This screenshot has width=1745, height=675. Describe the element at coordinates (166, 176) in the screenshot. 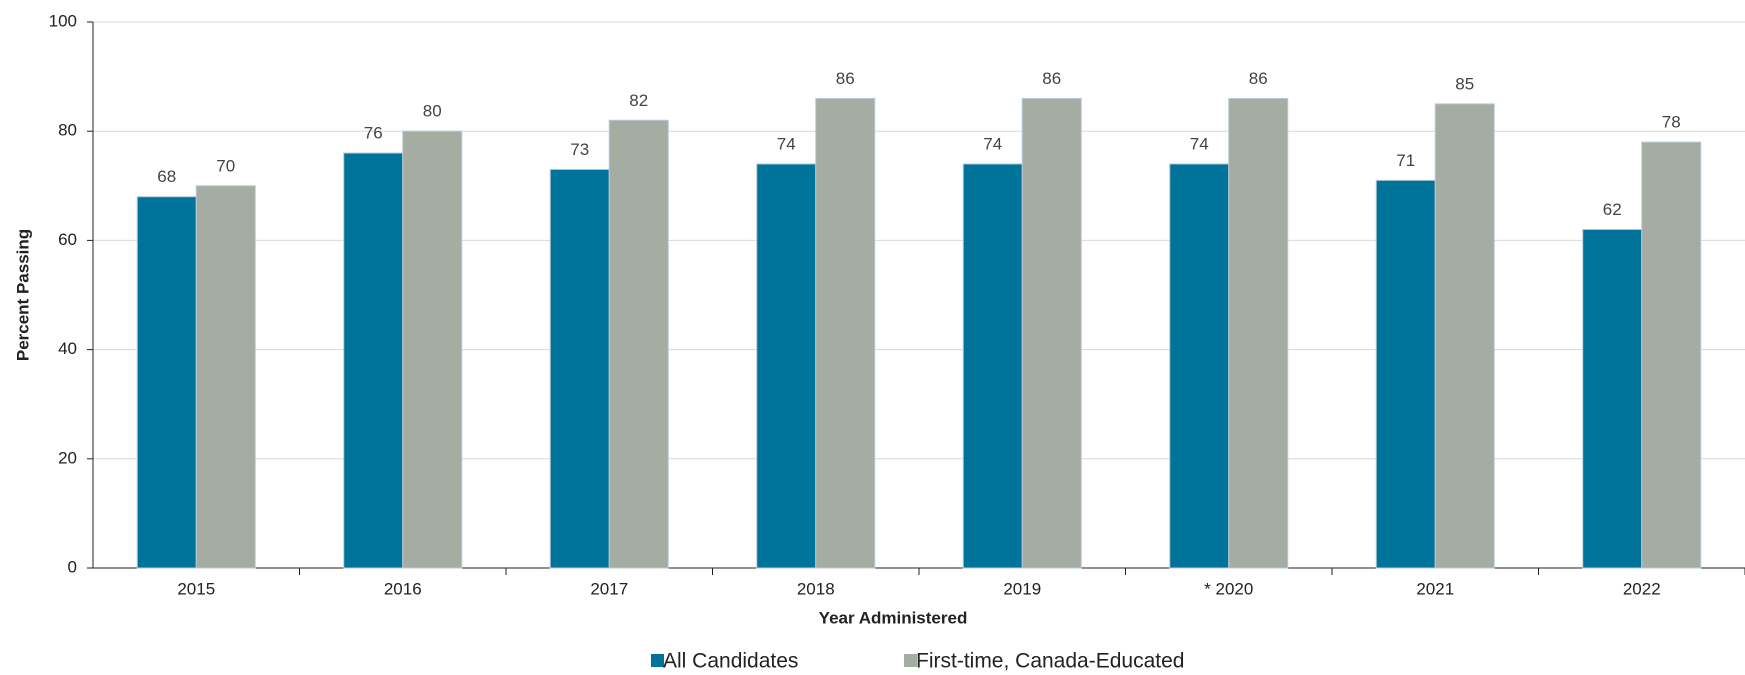

I see `data-label: 68` at that location.